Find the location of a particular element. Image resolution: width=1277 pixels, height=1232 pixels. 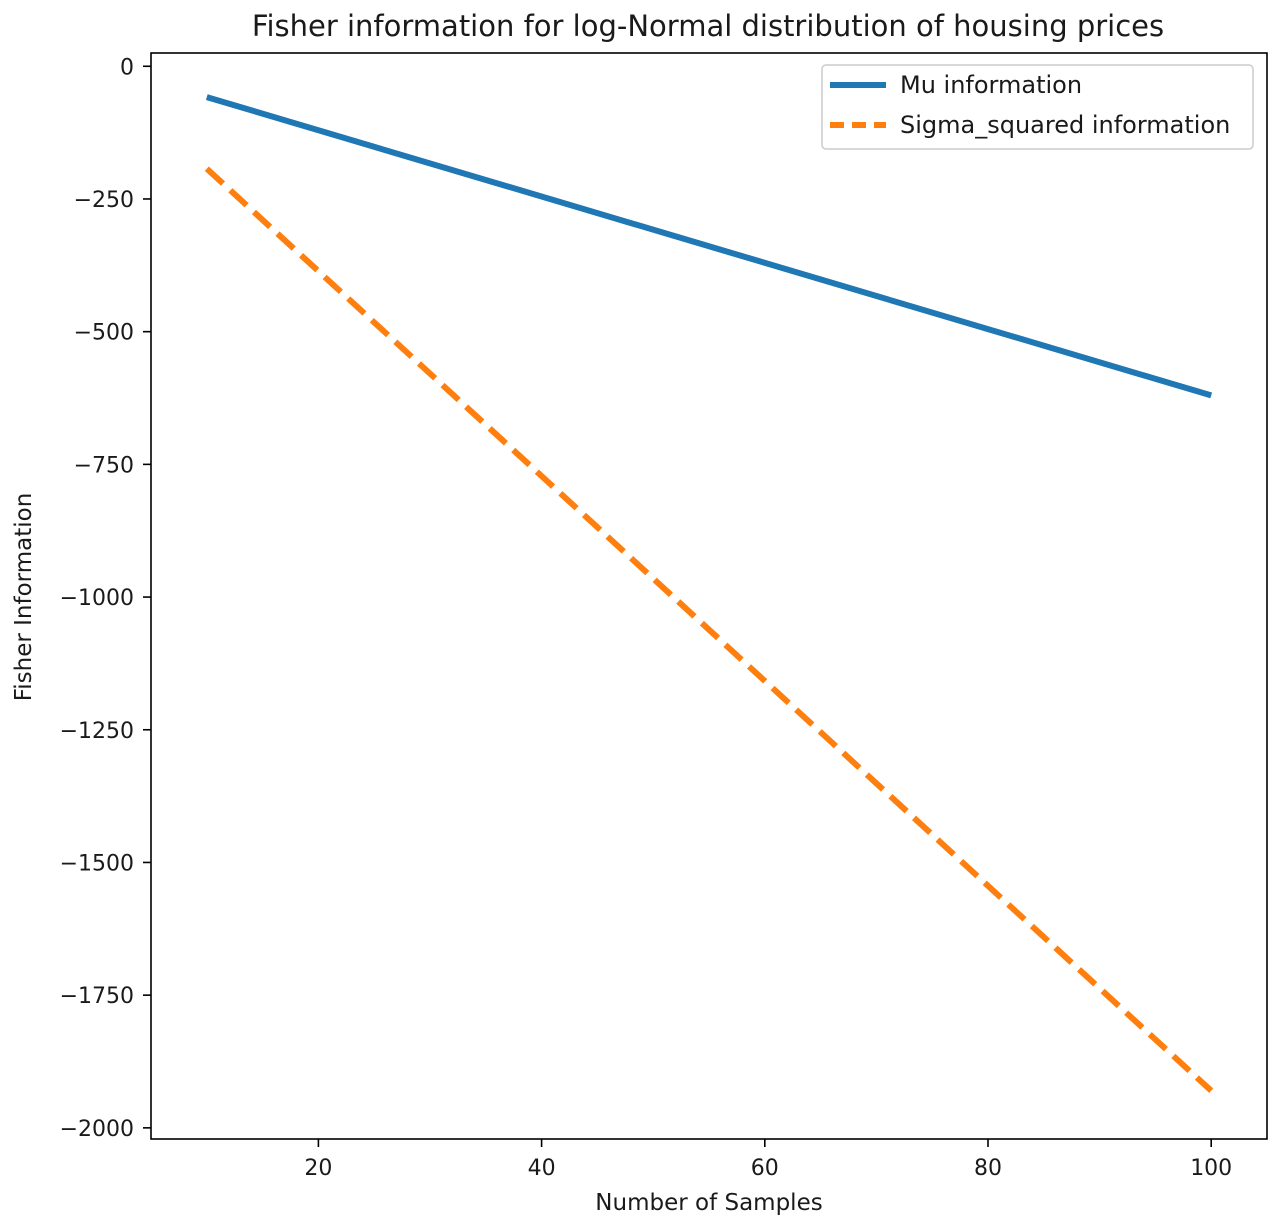

x-tick-label: 40 is located at coordinates (542, 1168).